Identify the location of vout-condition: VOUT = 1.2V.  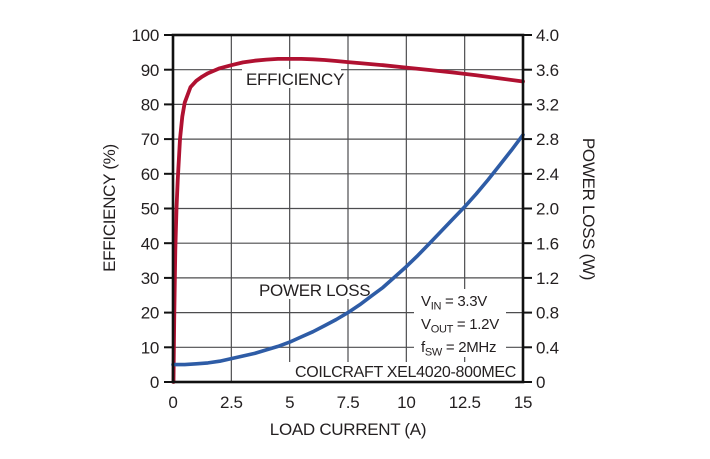
(460, 326).